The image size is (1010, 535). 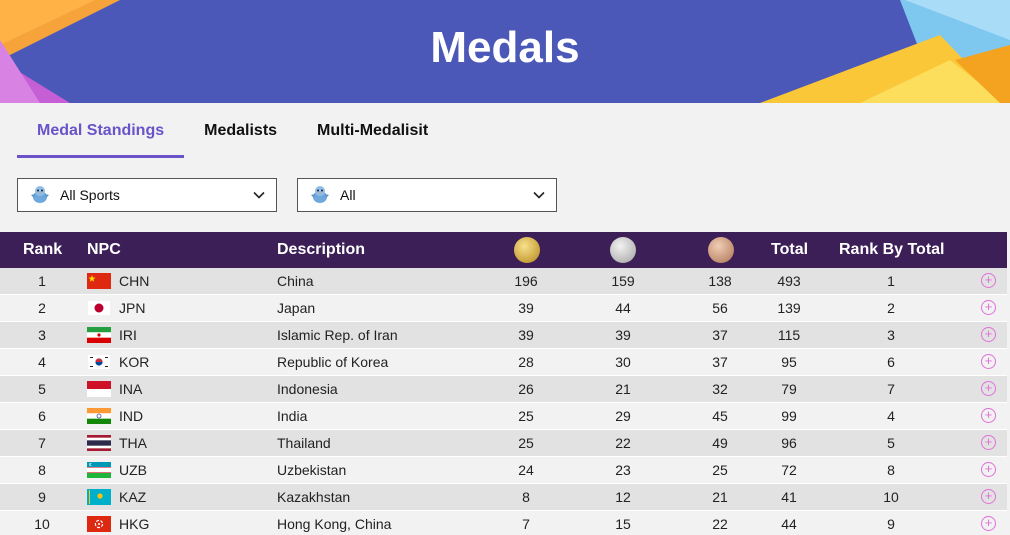 What do you see at coordinates (891, 362) in the screenshot?
I see `rank-by-total-cell: 6` at bounding box center [891, 362].